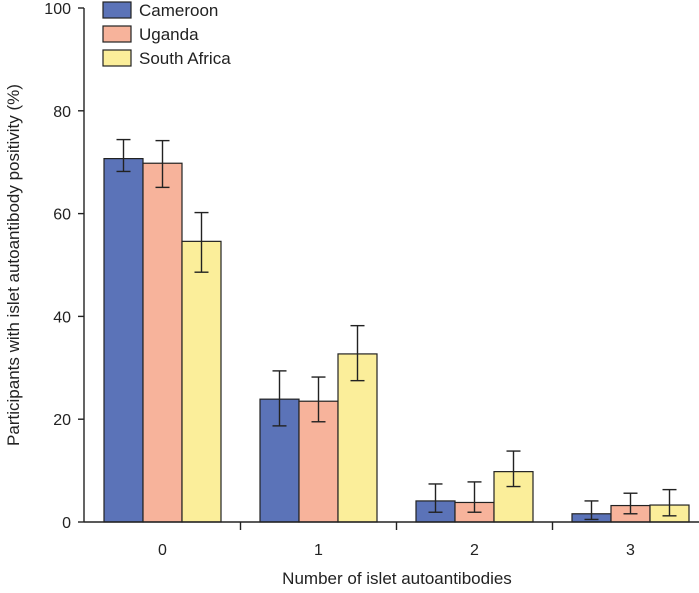 This screenshot has width=699, height=593. I want to click on legend-label: Cameroon, so click(178, 10).